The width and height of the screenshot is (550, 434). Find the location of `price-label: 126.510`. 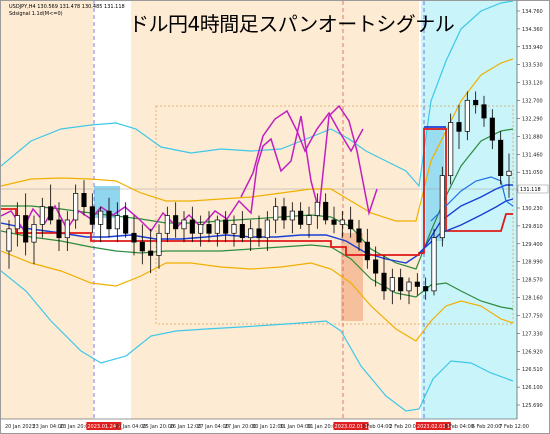

price-label: 126.510 is located at coordinates (532, 370).